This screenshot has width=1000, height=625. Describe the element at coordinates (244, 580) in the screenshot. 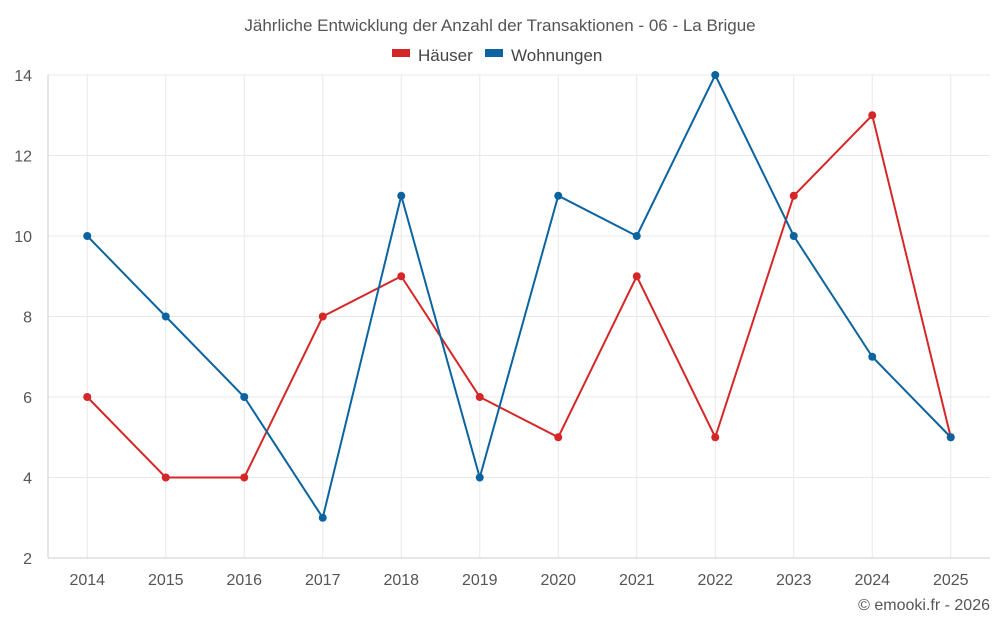

I see `x-tick-label: 2016` at that location.